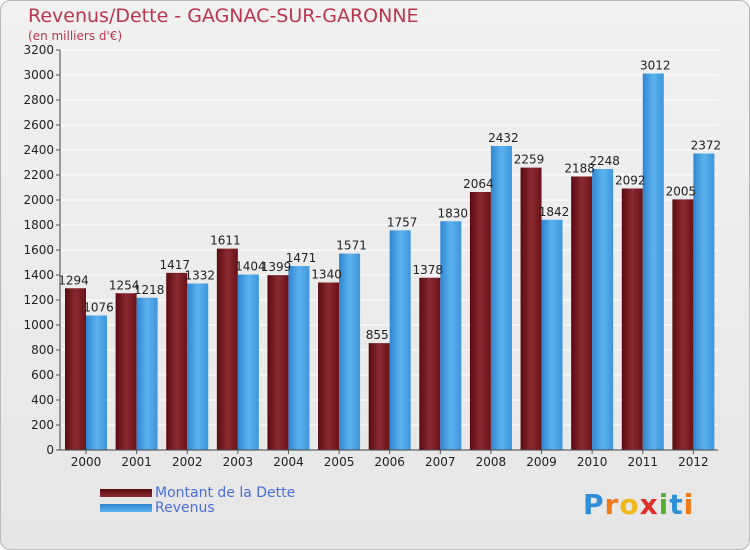 This screenshot has width=750, height=550. Describe the element at coordinates (227, 349) in the screenshot. I see `bar-debt-2003` at that location.